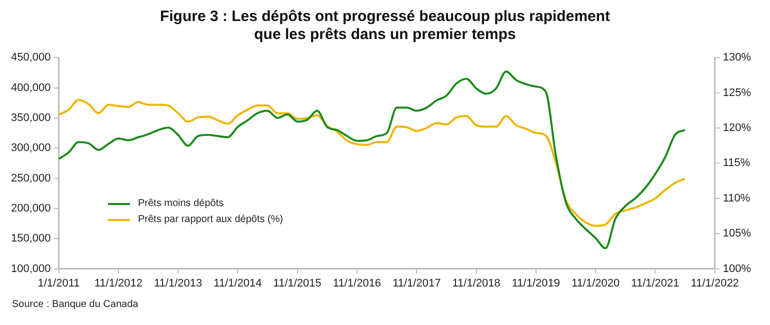 This screenshot has width=770, height=325. Describe the element at coordinates (655, 283) in the screenshot. I see `x-tick-label: 11/1/2021` at that location.